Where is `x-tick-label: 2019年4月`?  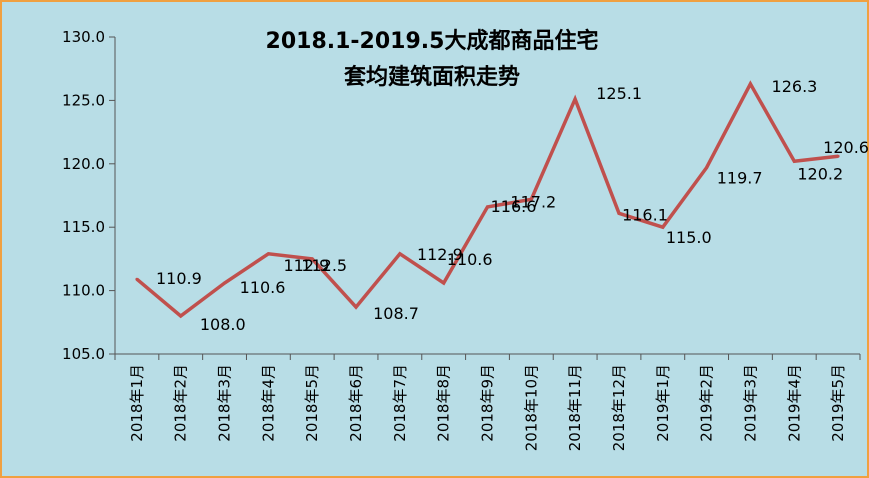 x-tick-label: 2019年4月 is located at coordinates (794, 403).